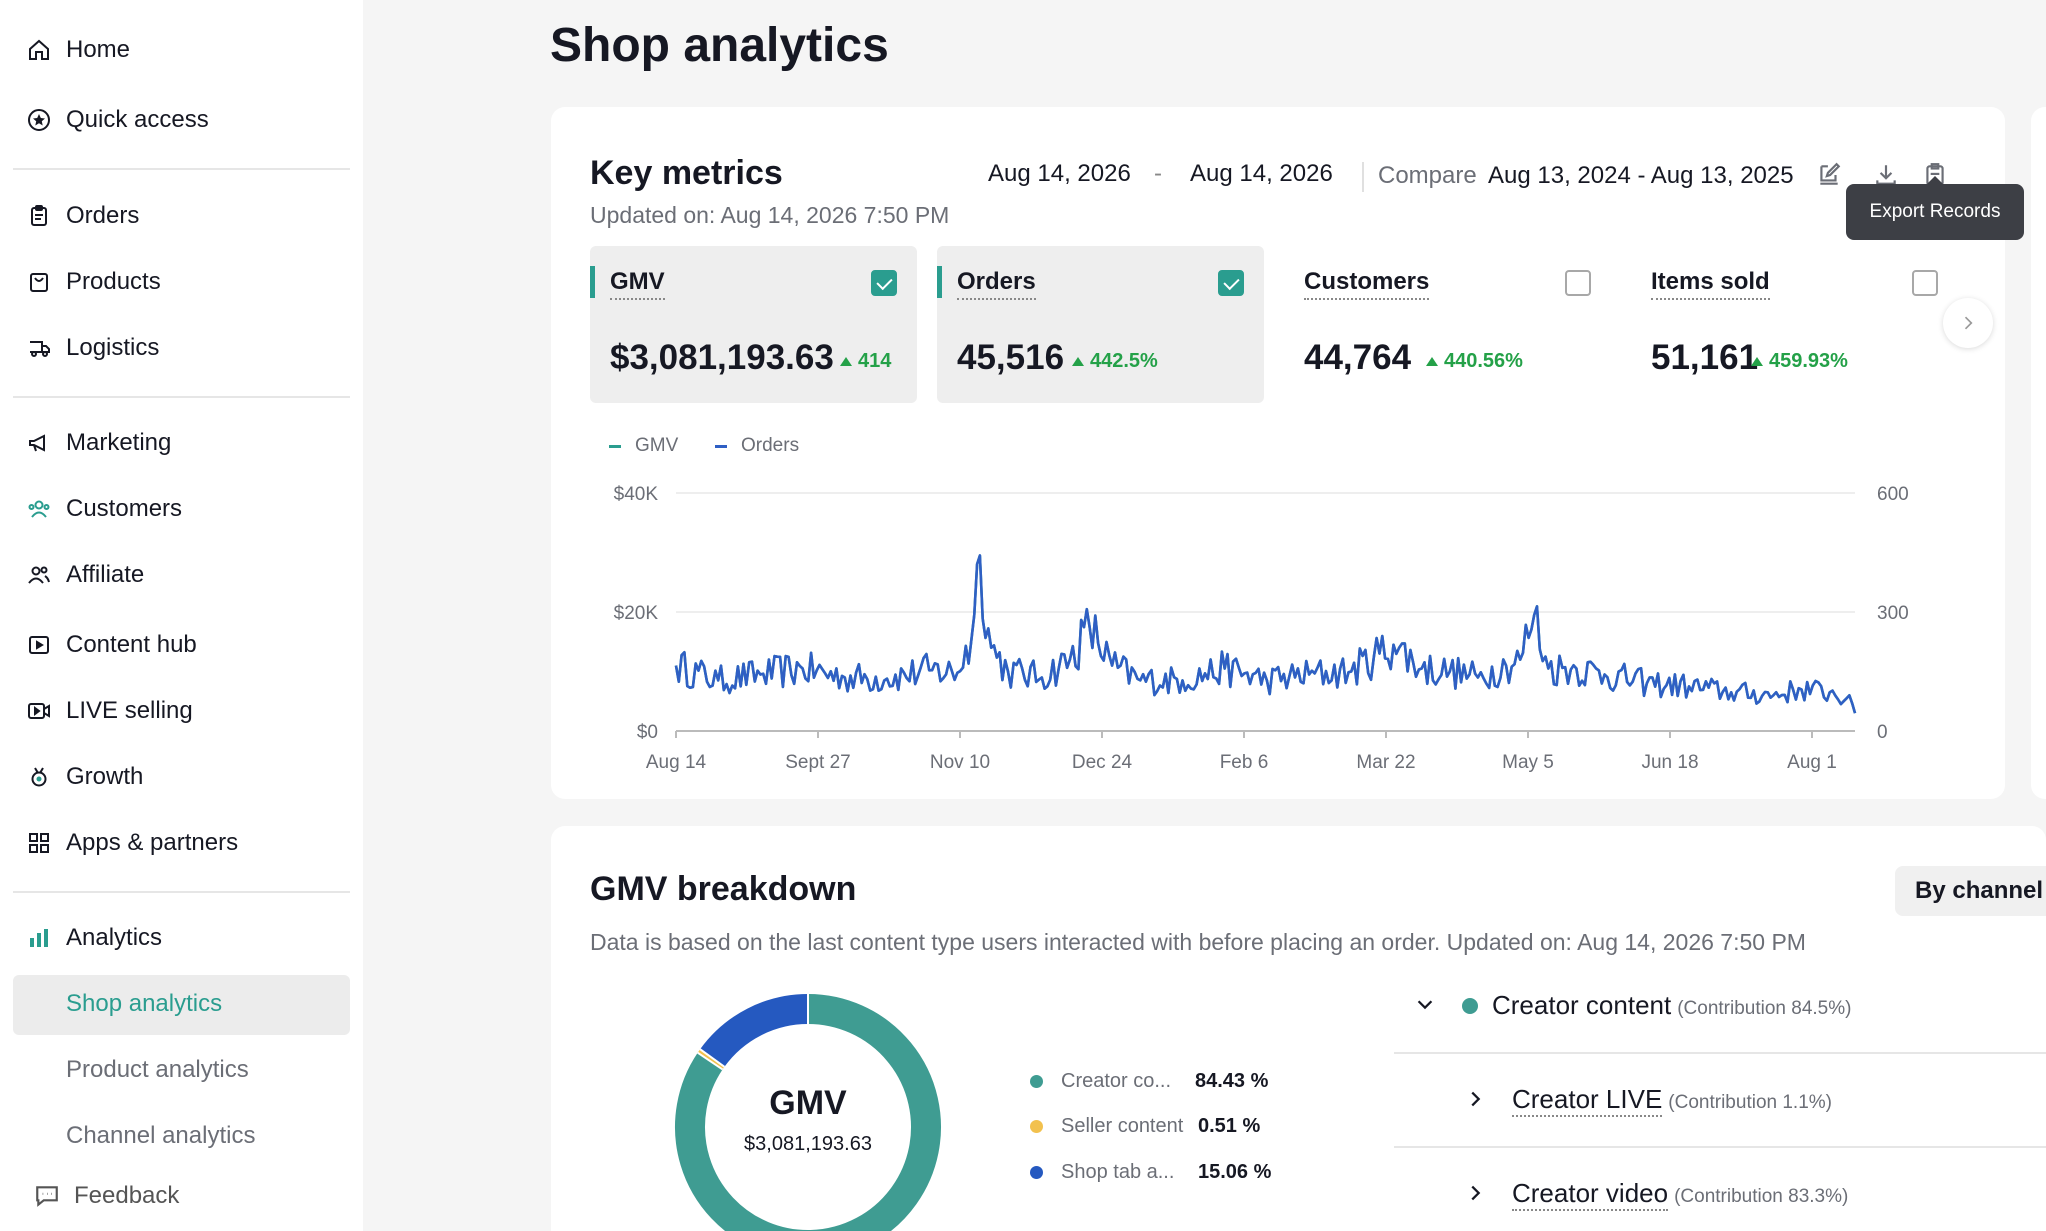 The height and width of the screenshot is (1231, 2046). Describe the element at coordinates (1582, 1005) in the screenshot. I see `tree-row-name: Creator content` at that location.